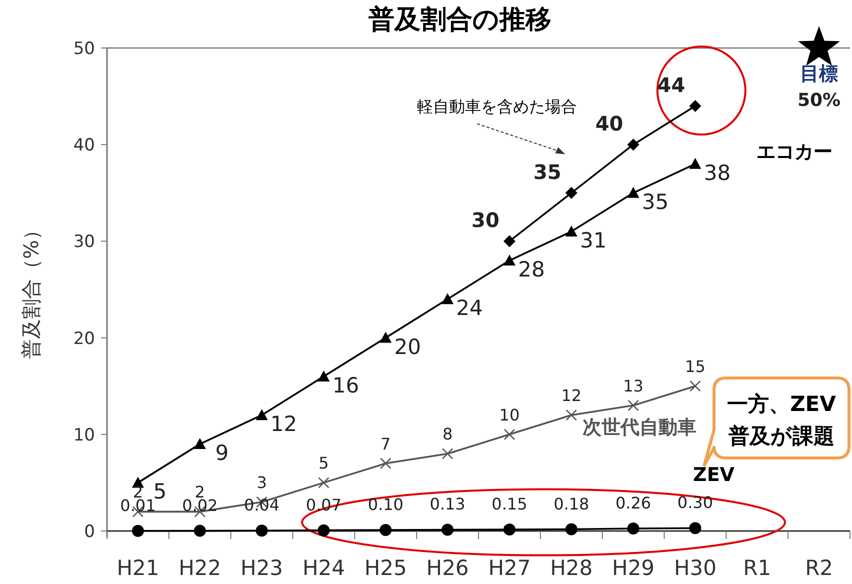 Image resolution: width=852 pixels, height=584 pixels. I want to click on data-label: 31, so click(593, 240).